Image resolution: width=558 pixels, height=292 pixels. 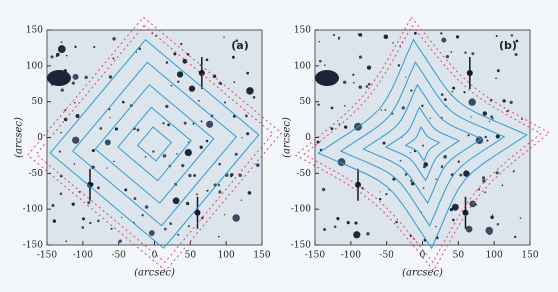 What do you see at coordinates (33, 246) in the screenshot?
I see `y-tick-label: -150` at bounding box center [33, 246].